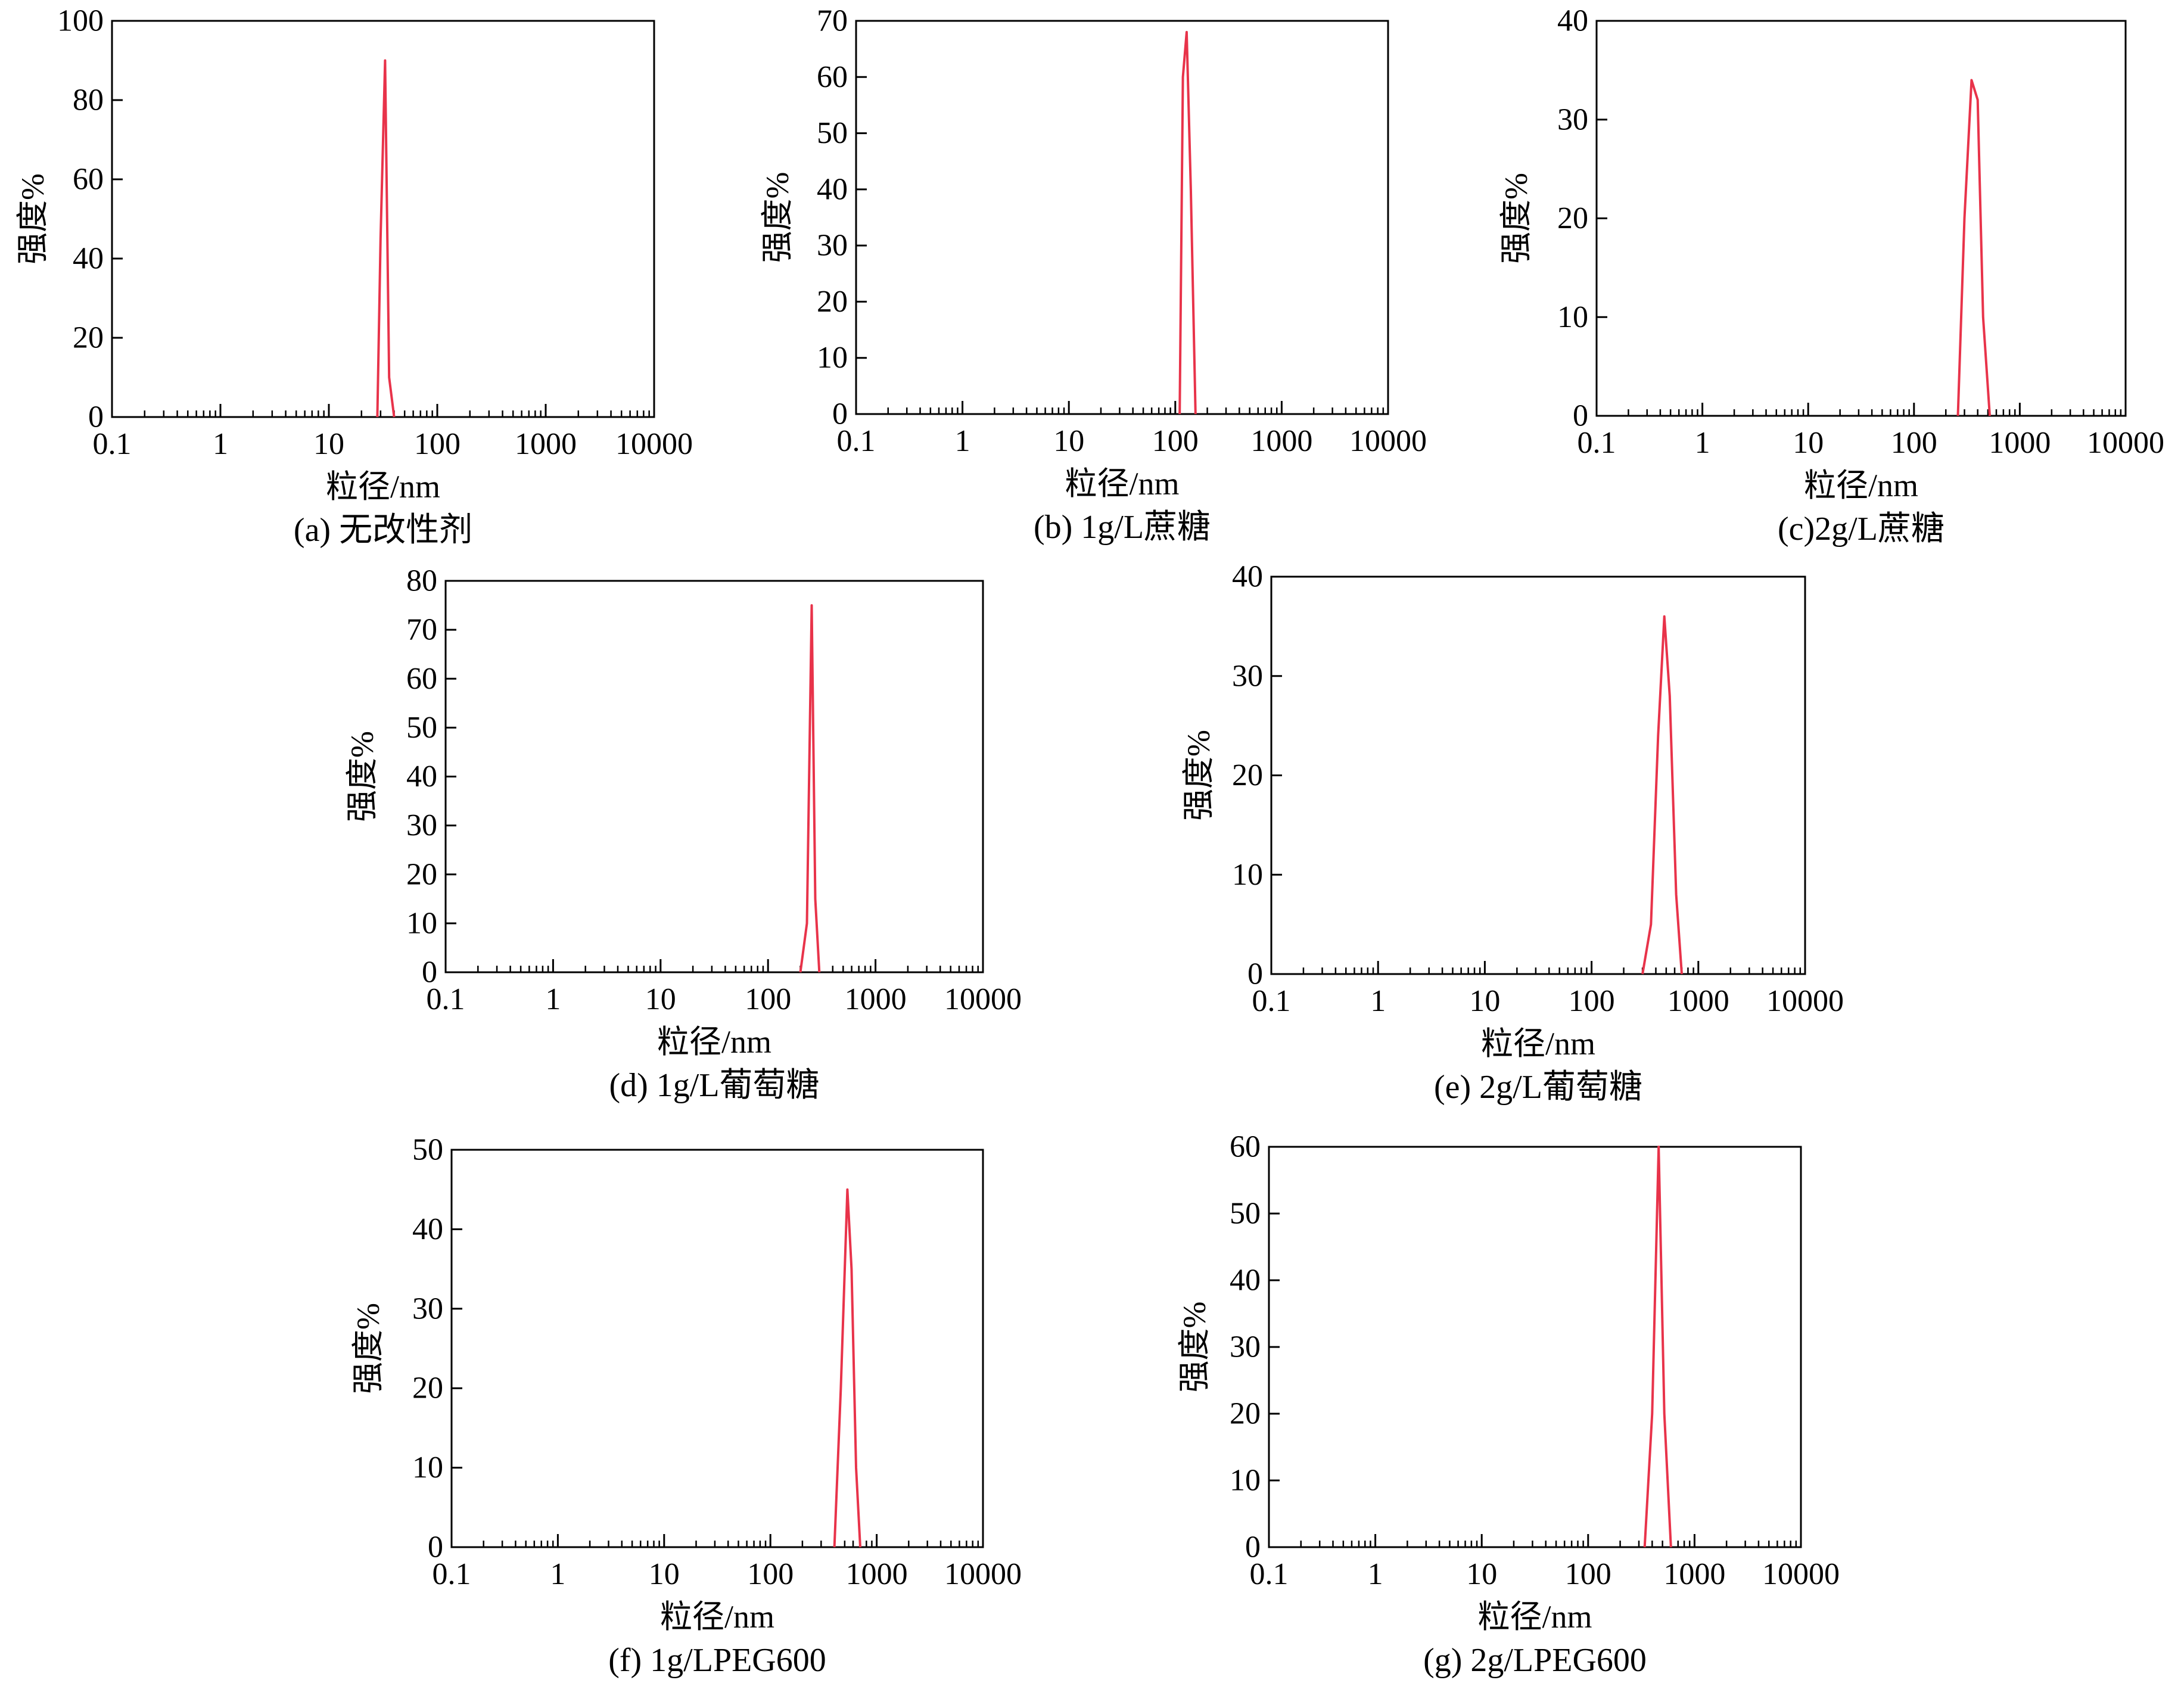  What do you see at coordinates (714, 1085) in the screenshot?
I see `panel-caption: (d) 1g/L葡萄糖` at bounding box center [714, 1085].